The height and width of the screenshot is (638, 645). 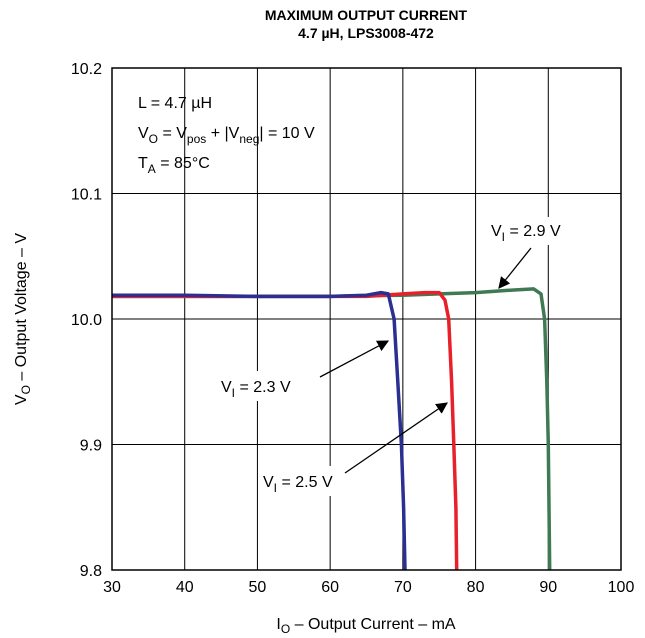 What do you see at coordinates (86, 195) in the screenshot?
I see `y-tick-label: 10.1` at bounding box center [86, 195].